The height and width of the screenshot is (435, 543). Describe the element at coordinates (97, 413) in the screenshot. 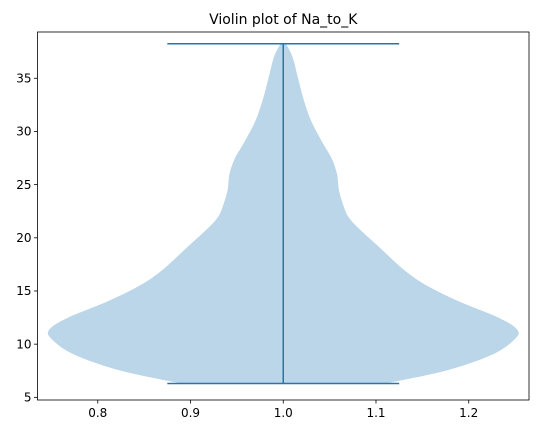

I see `x-tick-label: 0.8` at that location.